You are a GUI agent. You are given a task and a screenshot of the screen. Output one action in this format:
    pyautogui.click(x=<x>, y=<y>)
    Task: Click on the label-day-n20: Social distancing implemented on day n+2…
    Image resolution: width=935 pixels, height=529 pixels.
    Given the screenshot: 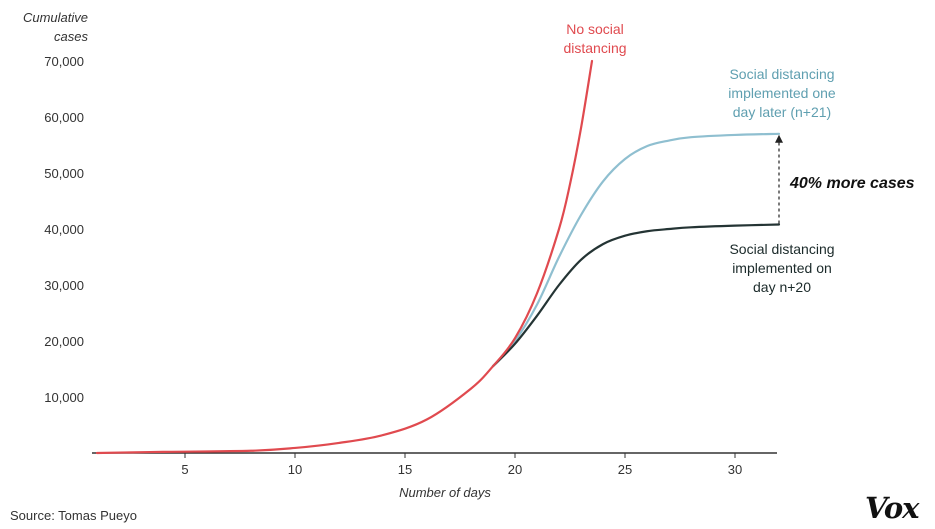 What is the action you would take?
    pyautogui.click(x=782, y=268)
    